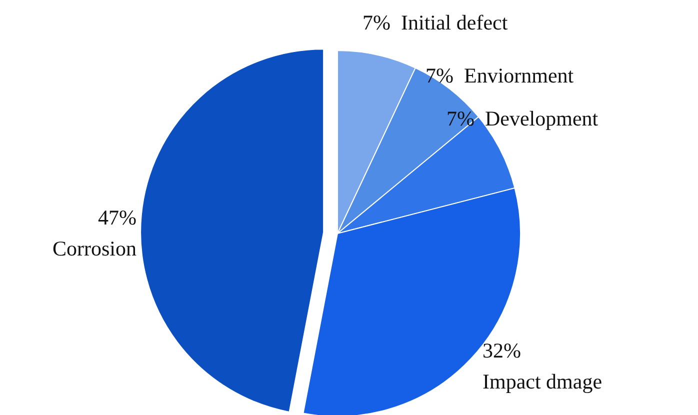 This screenshot has width=698, height=415. What do you see at coordinates (522, 118) in the screenshot?
I see `slice-label: 7% Development` at bounding box center [522, 118].